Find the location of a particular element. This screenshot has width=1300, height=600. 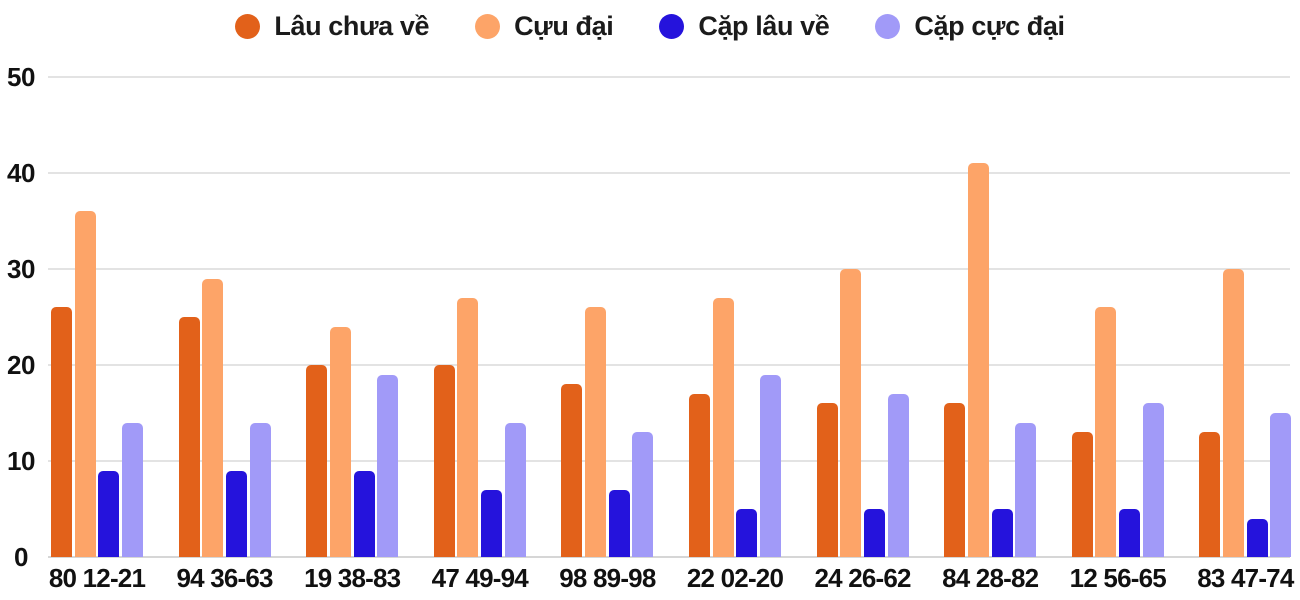

bar-series4-group10 is located at coordinates (1281, 485).